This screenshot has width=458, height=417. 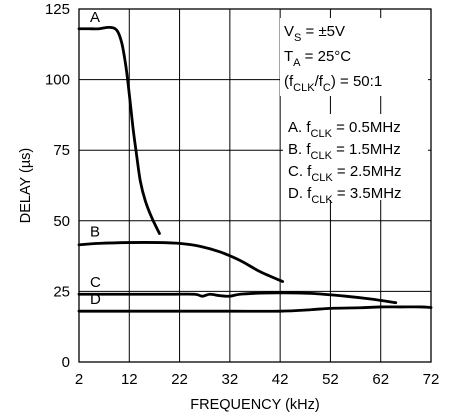 What do you see at coordinates (95, 282) in the screenshot?
I see `series-label-c: C` at bounding box center [95, 282].